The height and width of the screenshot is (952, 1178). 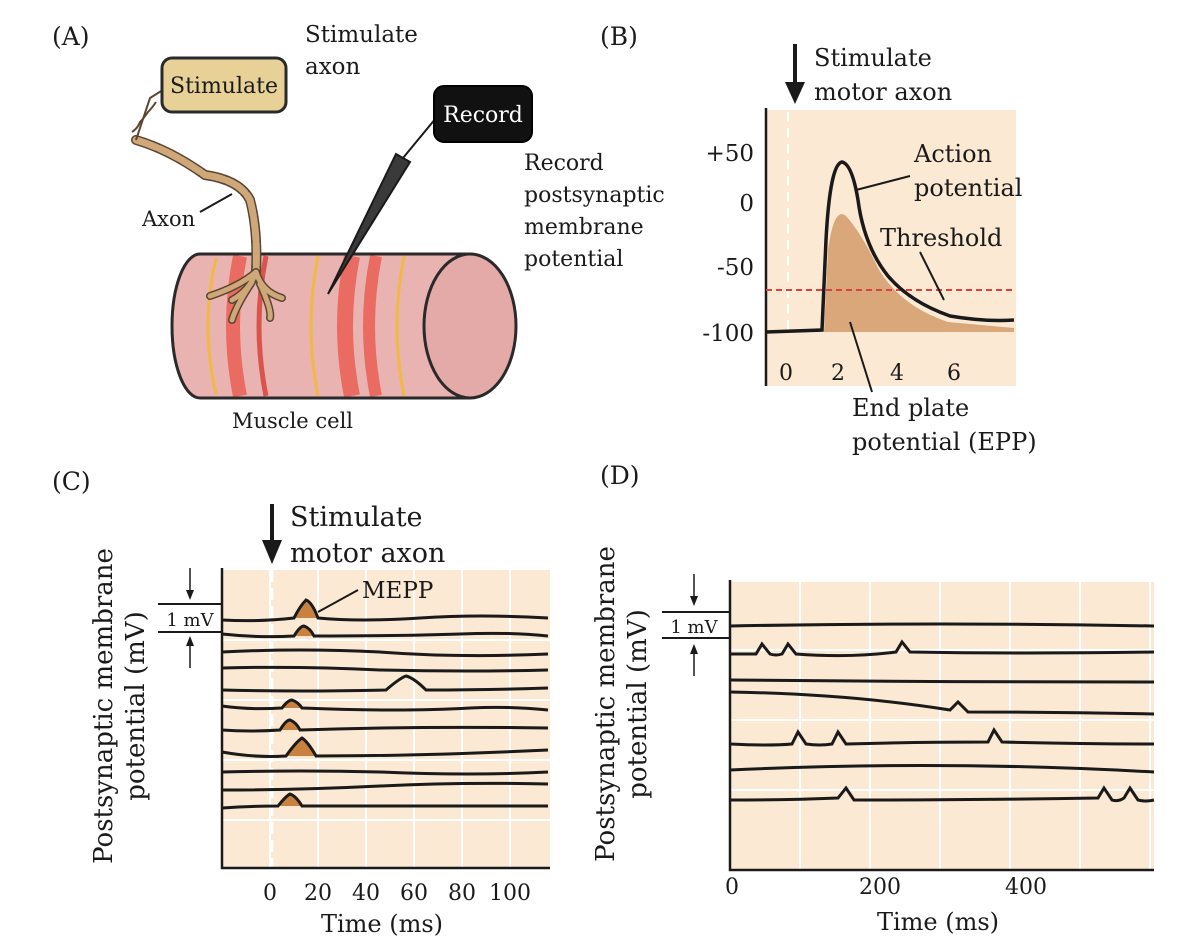 I want to click on panel-c-mepp-fills, so click(x=298, y=703).